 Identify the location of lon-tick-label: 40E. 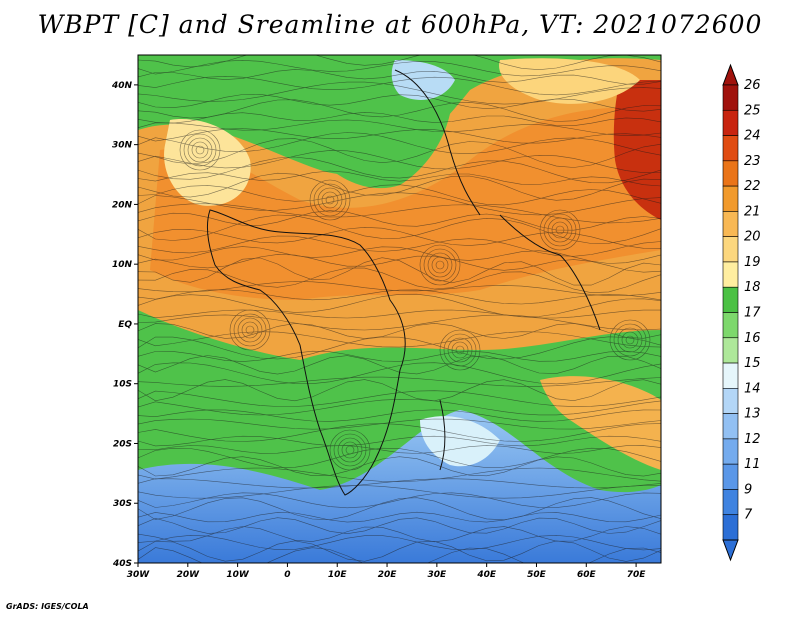
(486, 575).